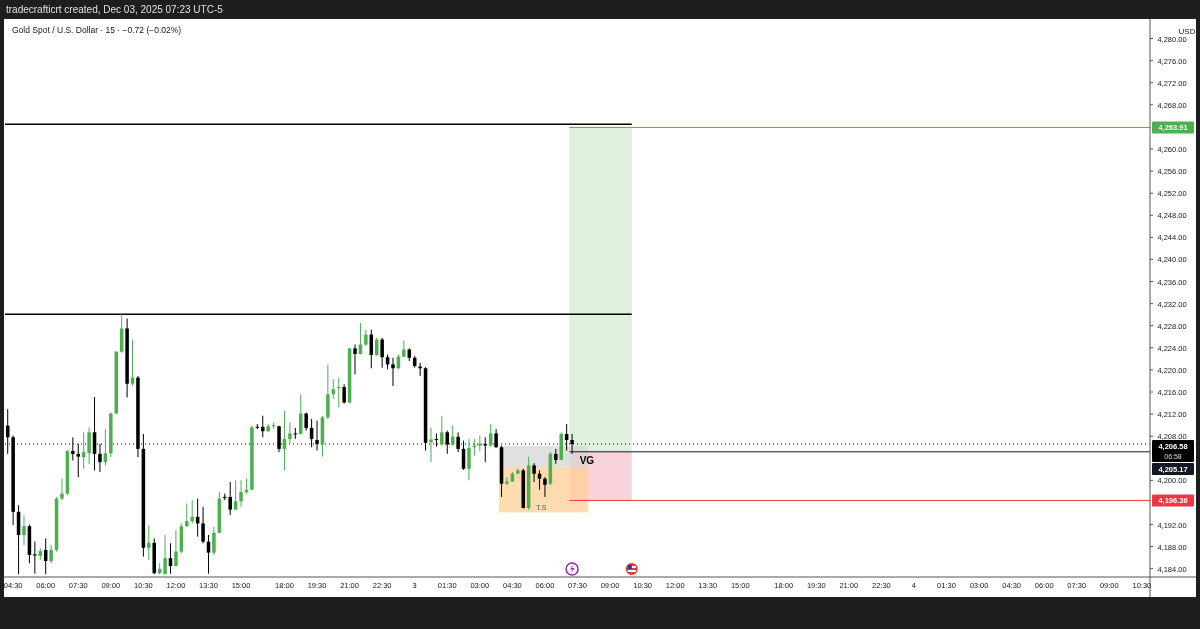  I want to click on band-label: VG, so click(587, 461).